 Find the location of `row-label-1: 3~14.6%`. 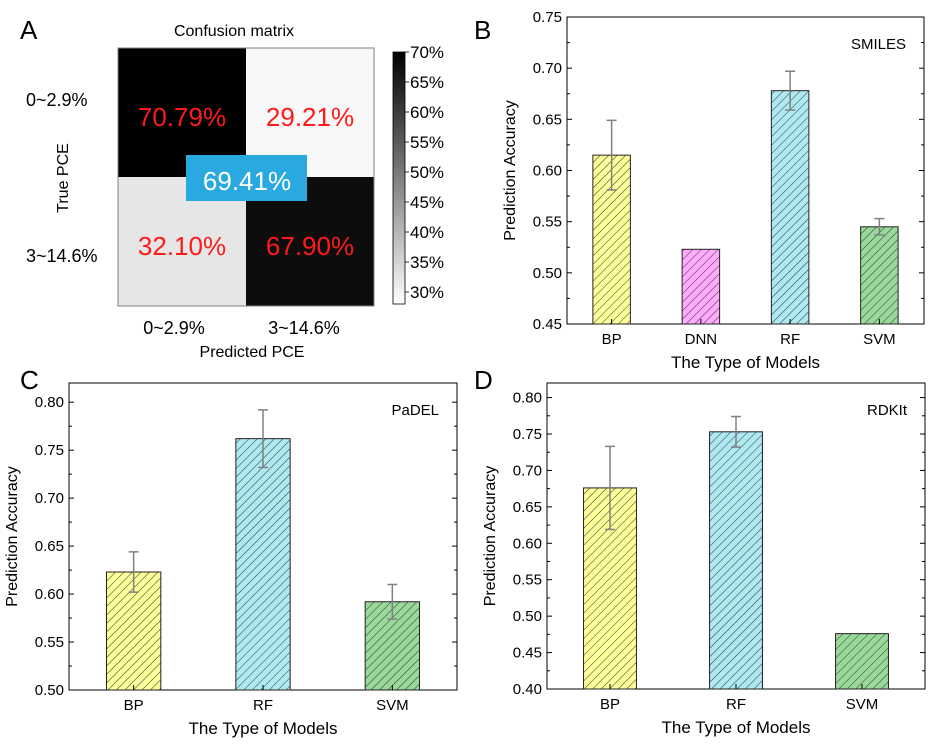

row-label-1: 3~14.6% is located at coordinates (62, 256).